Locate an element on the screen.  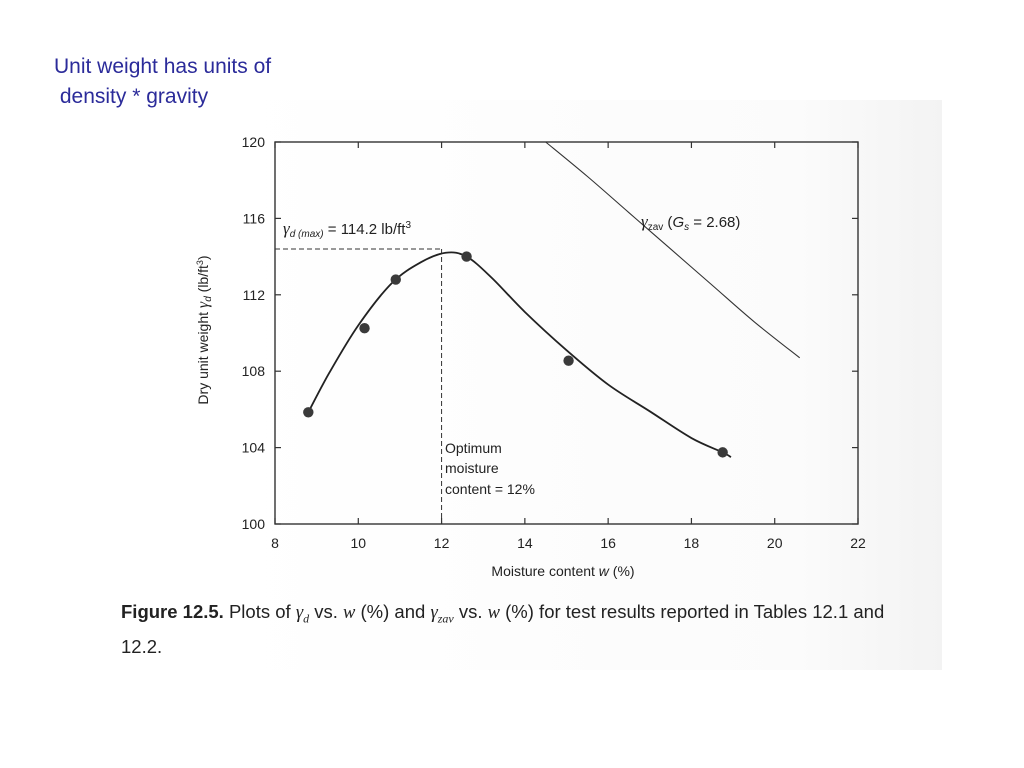
zav-annotation: γzav (Gs = 2.68) is located at coordinates (690, 222).